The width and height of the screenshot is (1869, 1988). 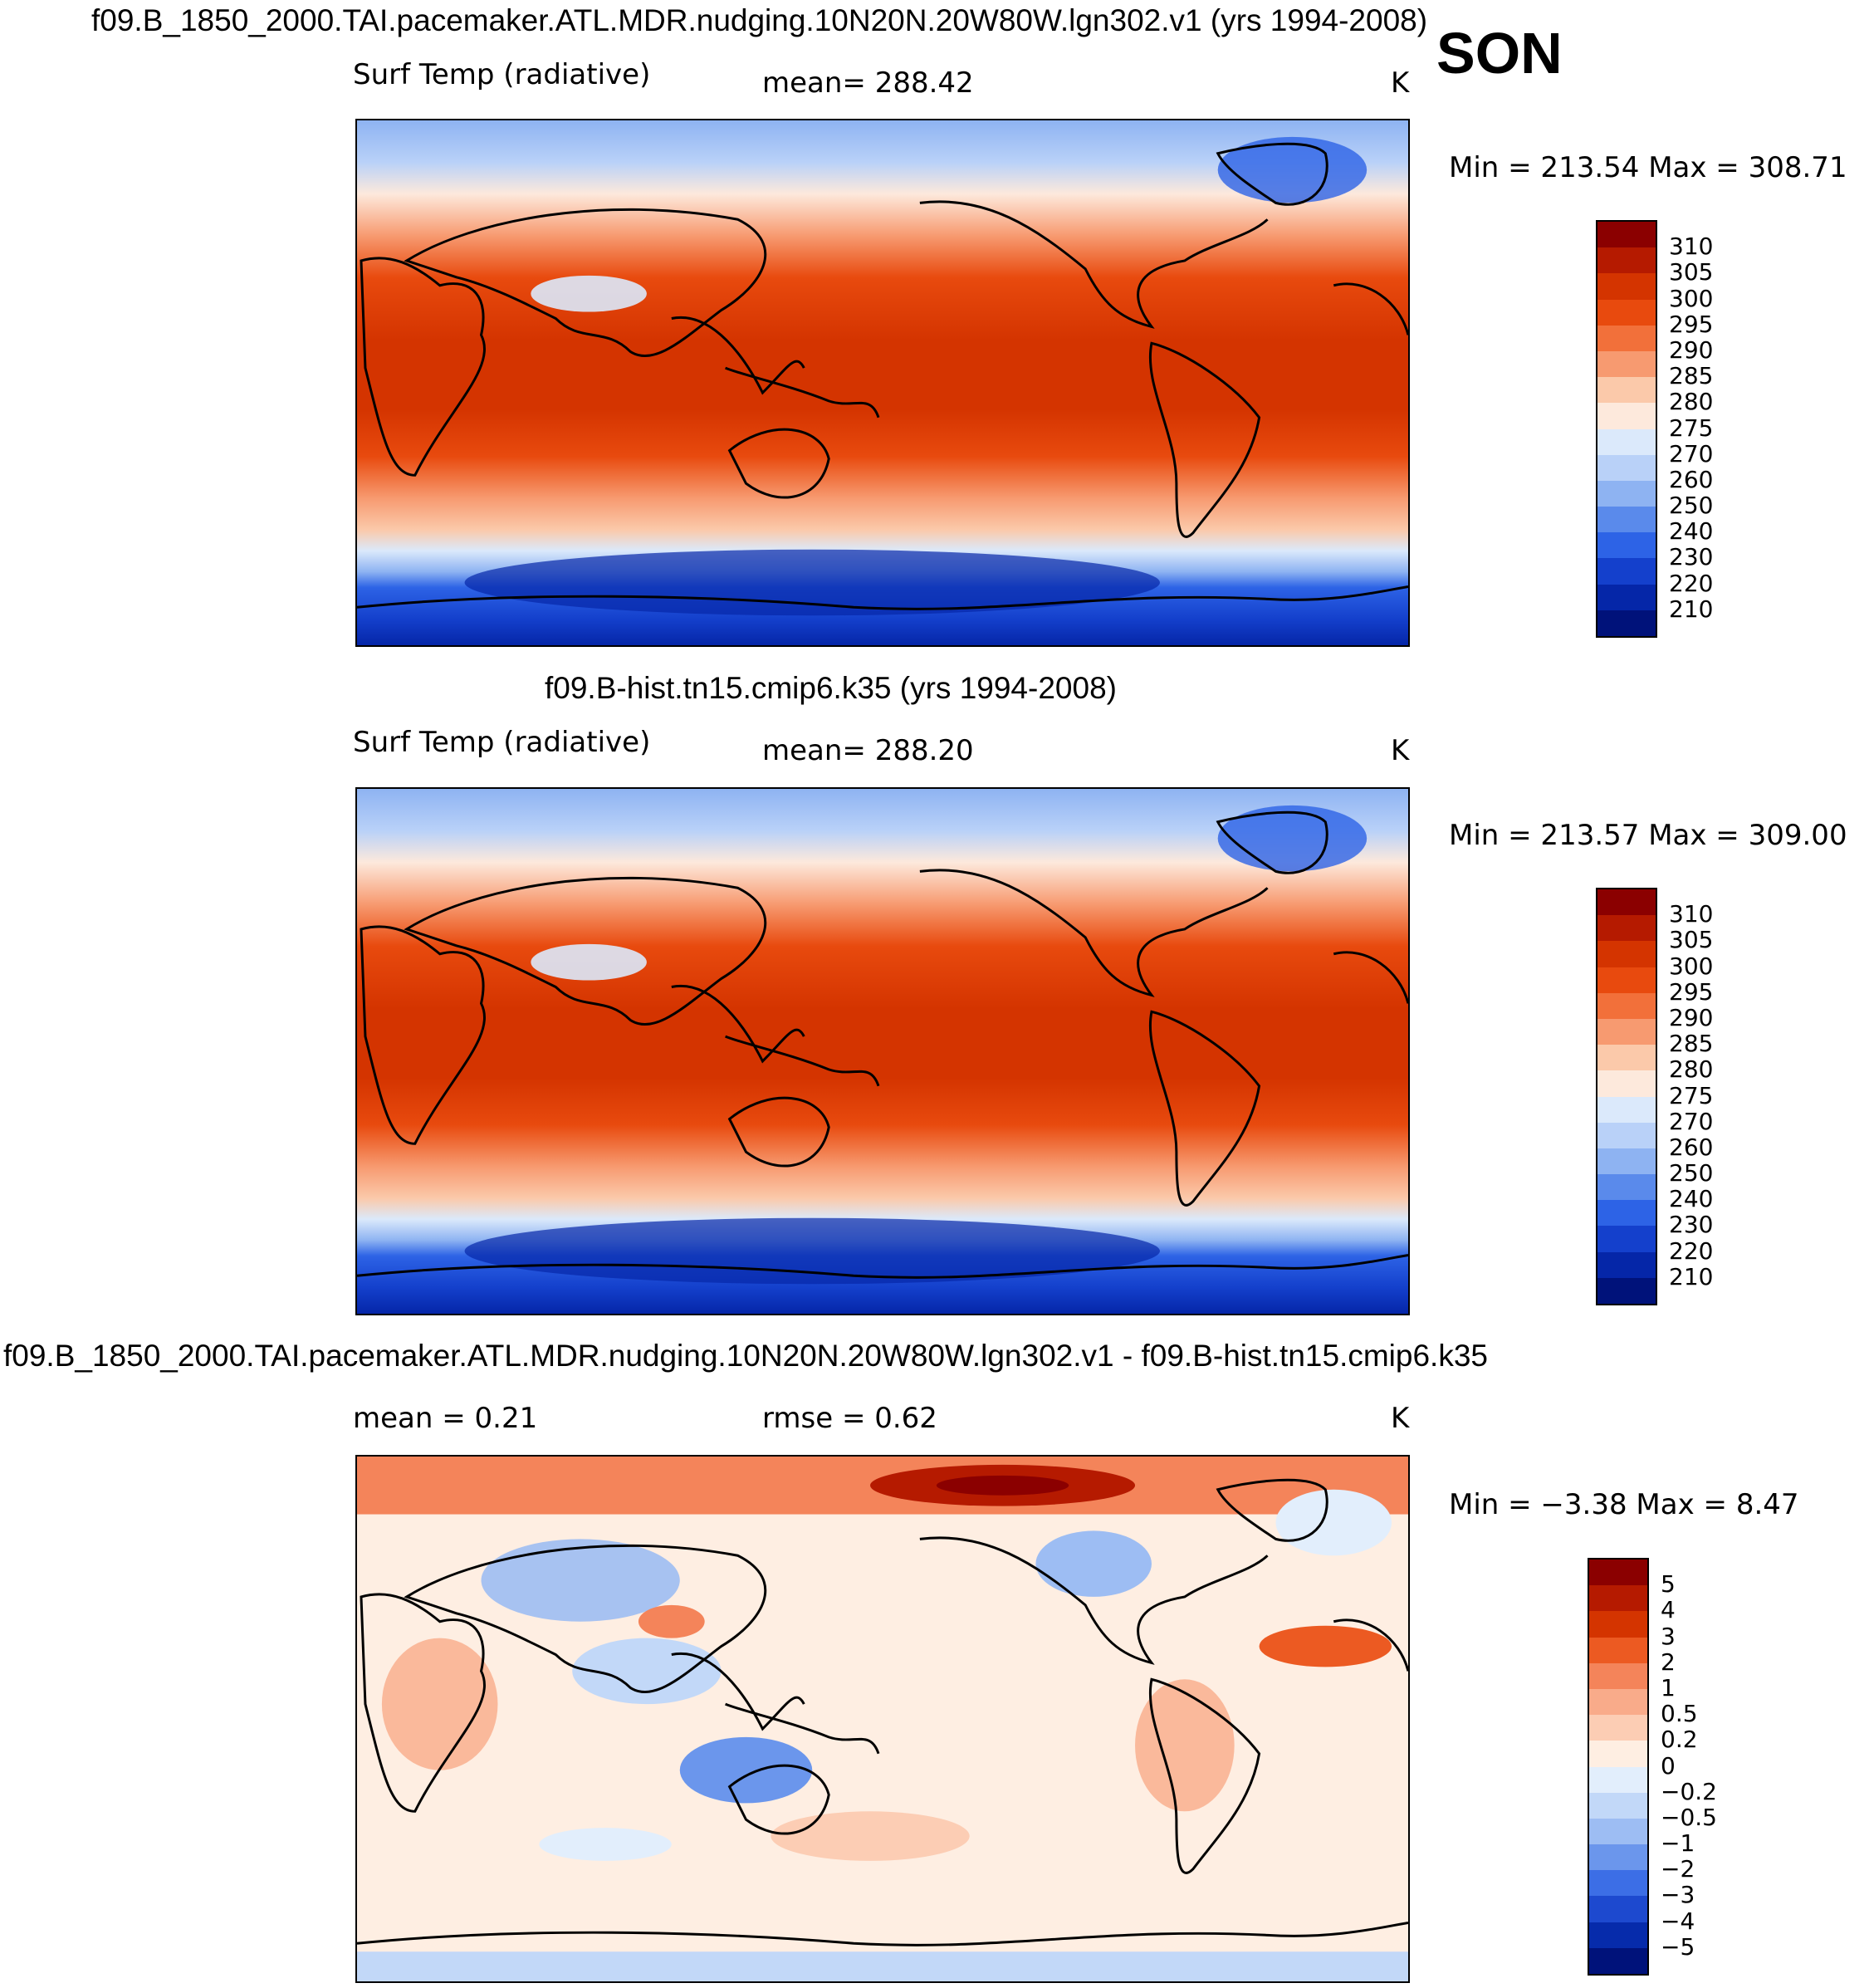 What do you see at coordinates (1679, 1740) in the screenshot?
I see `colorbar-tick-label: 0.2` at bounding box center [1679, 1740].